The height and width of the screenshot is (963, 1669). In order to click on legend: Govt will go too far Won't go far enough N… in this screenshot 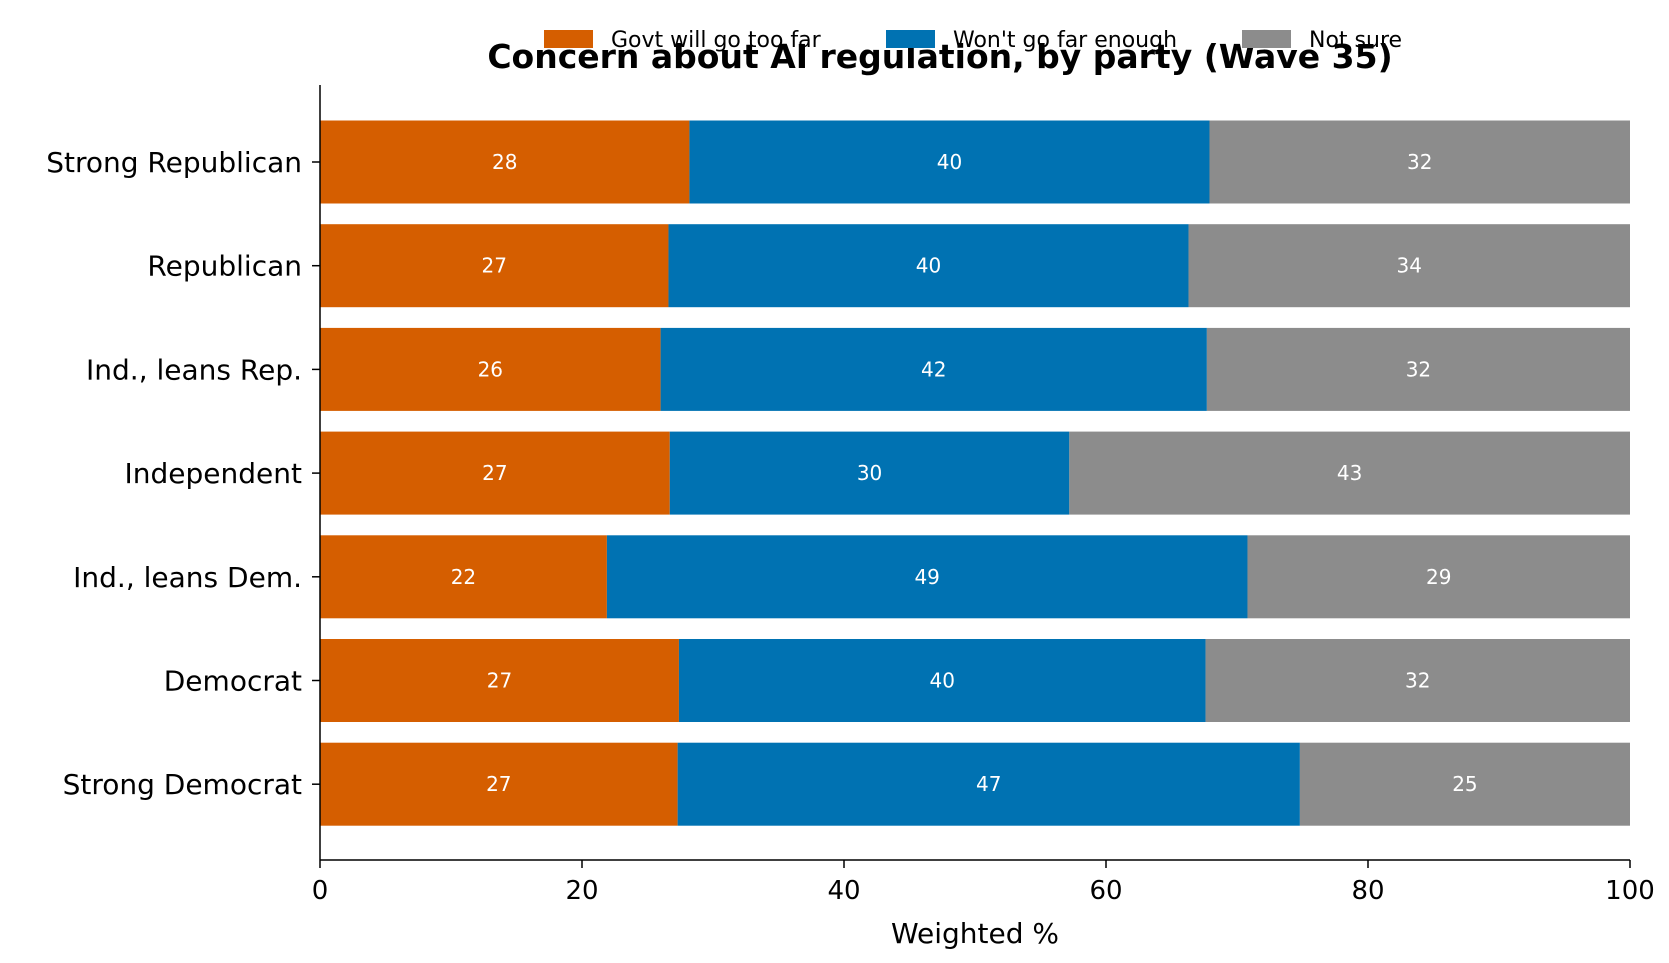, I will do `click(973, 40)`.